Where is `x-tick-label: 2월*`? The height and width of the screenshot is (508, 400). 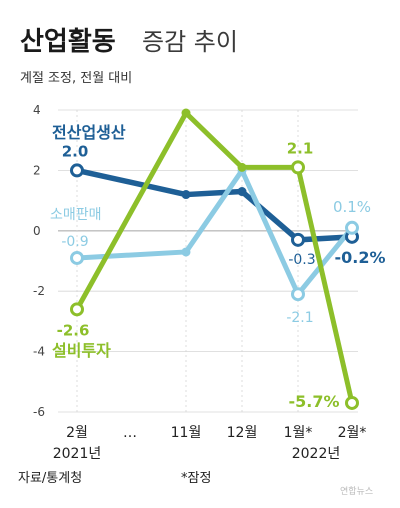
x-tick-label: 2월* is located at coordinates (352, 433).